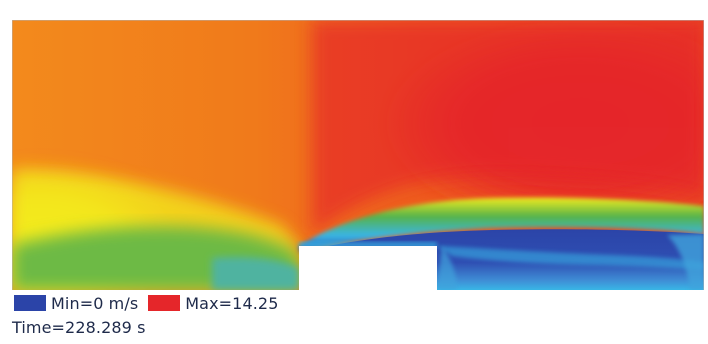  I want to click on step-wake, so click(447, 268).